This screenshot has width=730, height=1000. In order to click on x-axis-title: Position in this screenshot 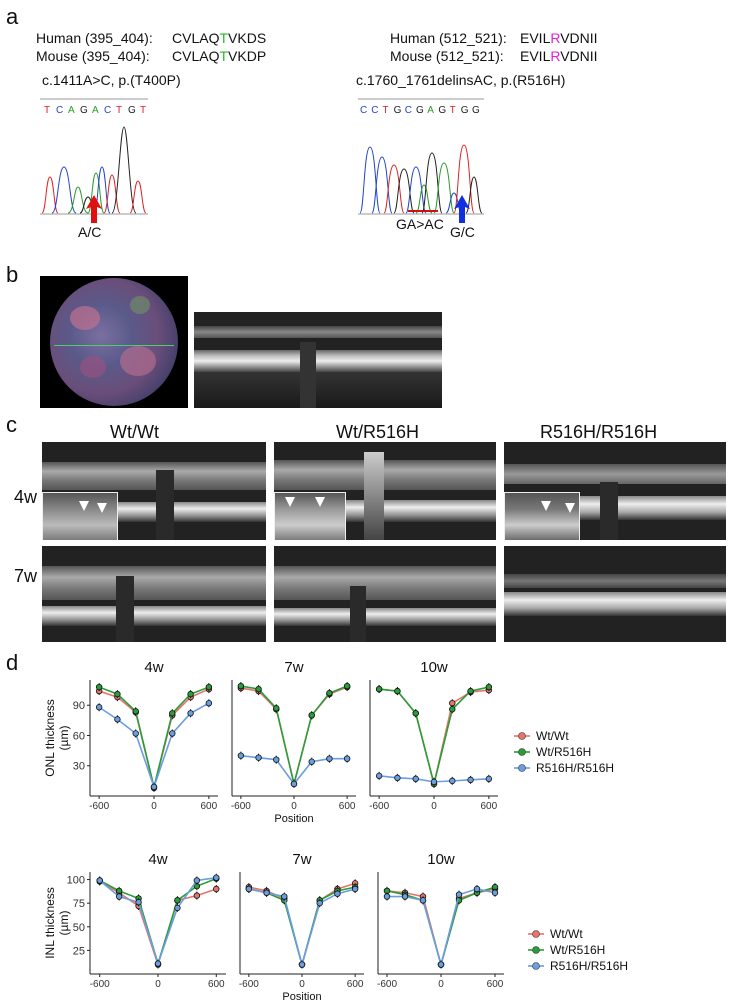, I will do `click(293, 819)`.